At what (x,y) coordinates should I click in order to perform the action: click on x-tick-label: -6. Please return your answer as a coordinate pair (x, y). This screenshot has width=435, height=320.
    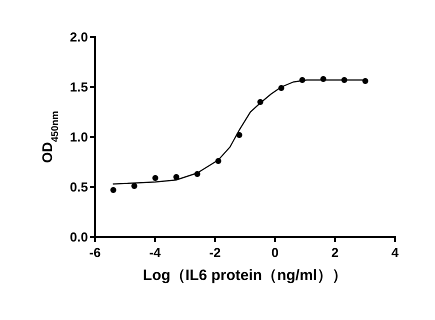
    Looking at the image, I should click on (95, 252).